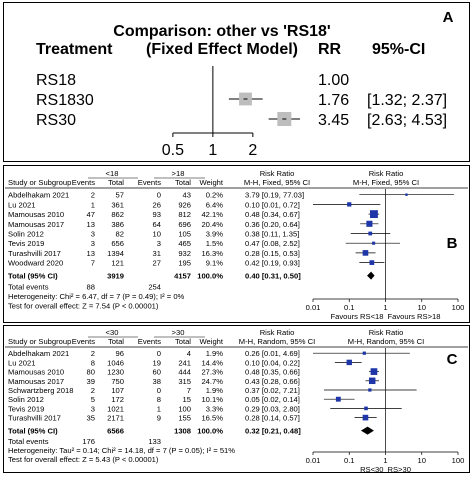 The height and width of the screenshot is (477, 474). What do you see at coordinates (83, 182) in the screenshot?
I see `col-header-events-1: Events` at bounding box center [83, 182].